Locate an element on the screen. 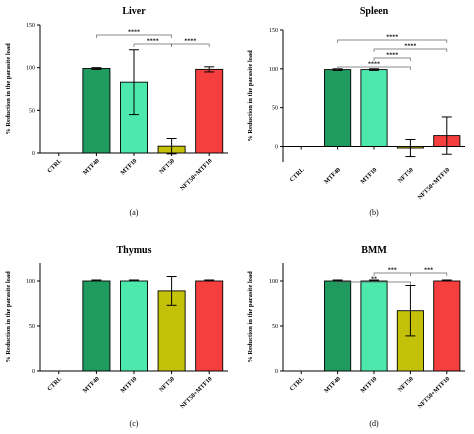  significance-bracket: ** is located at coordinates (374, 281).